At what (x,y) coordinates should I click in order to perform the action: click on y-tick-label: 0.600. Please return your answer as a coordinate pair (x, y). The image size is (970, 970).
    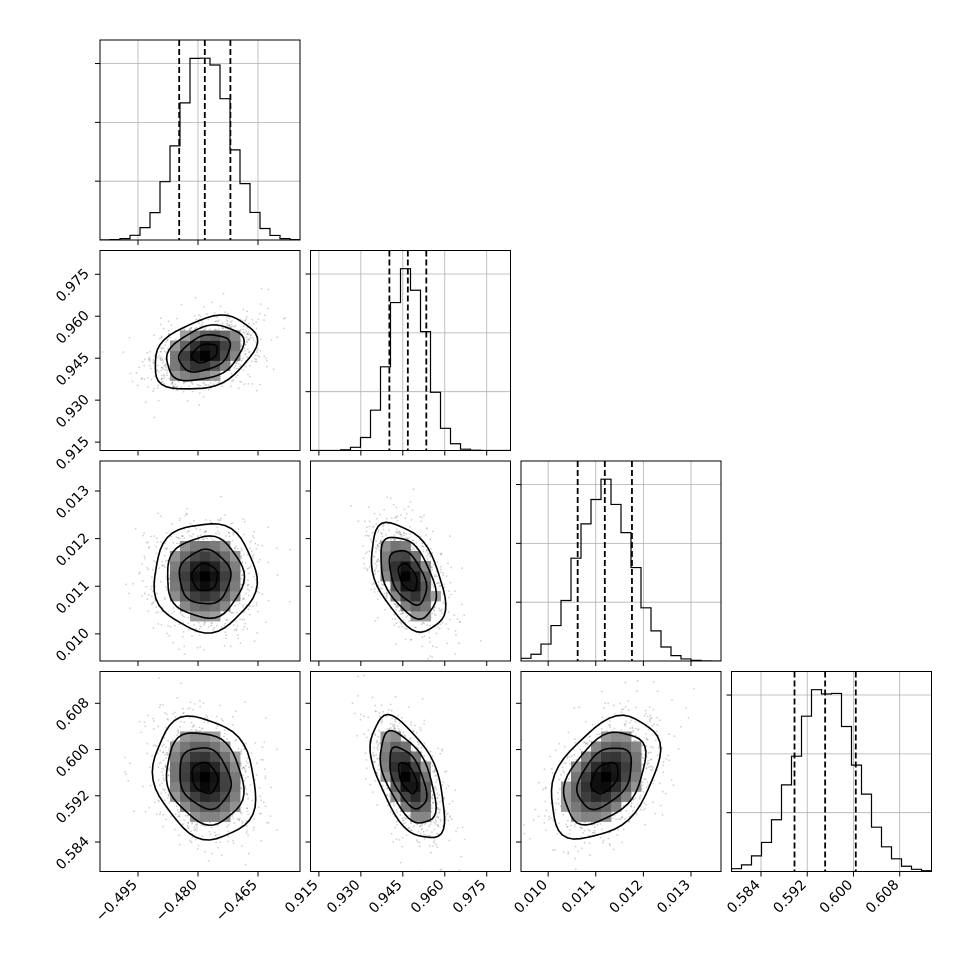
    Looking at the image, I should click on (73, 761).